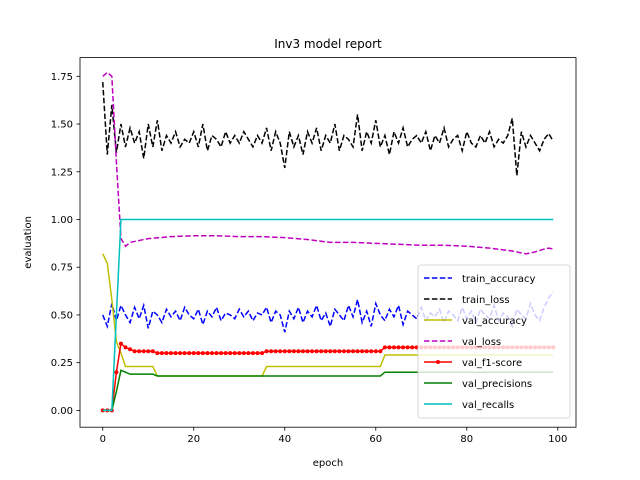  What do you see at coordinates (62, 125) in the screenshot?
I see `y-tick-label: 1.50` at bounding box center [62, 125].